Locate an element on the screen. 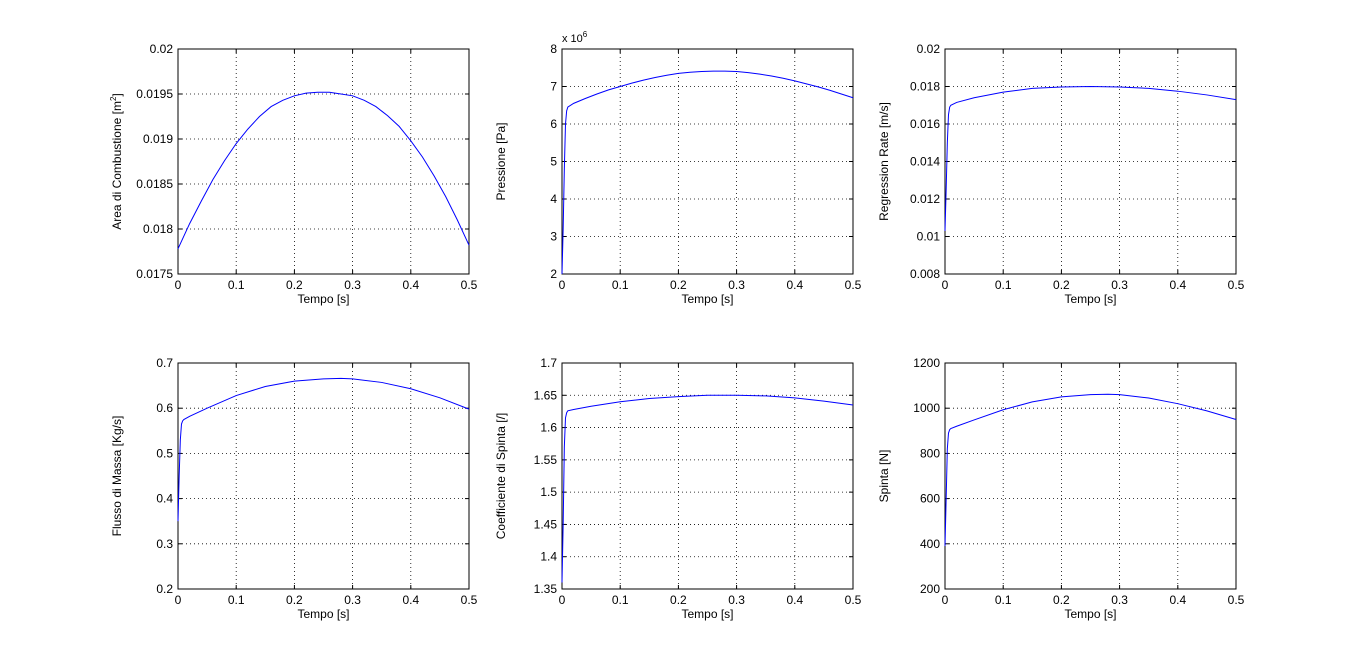  y-tick-label: 1000 is located at coordinates (926, 408).